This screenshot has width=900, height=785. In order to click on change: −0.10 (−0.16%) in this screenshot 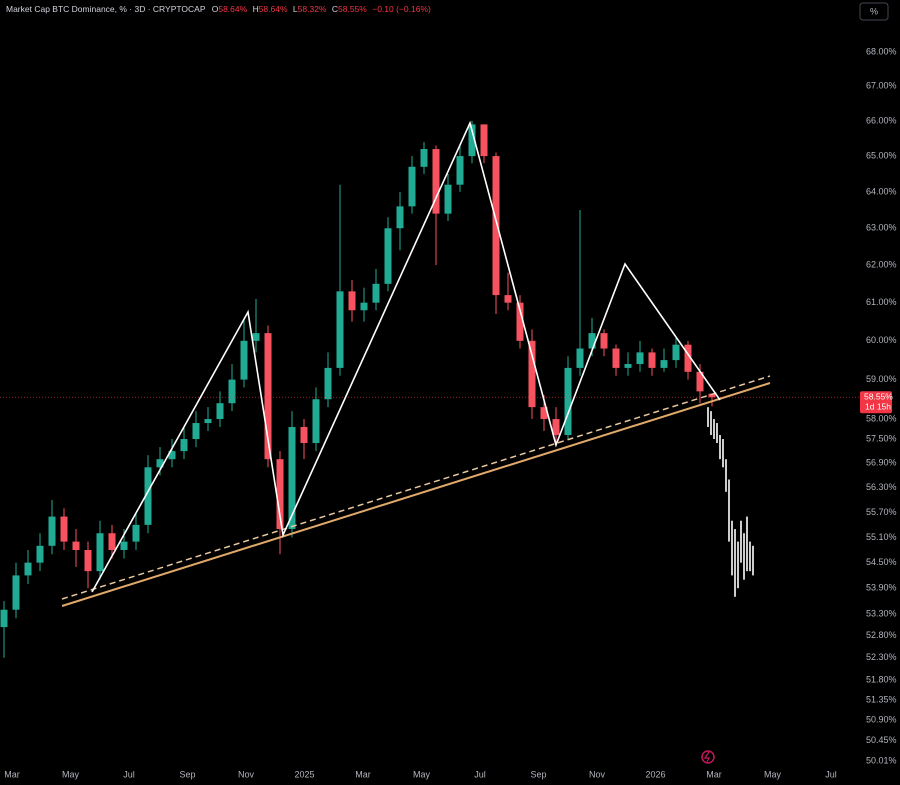, I will do `click(401, 9)`.